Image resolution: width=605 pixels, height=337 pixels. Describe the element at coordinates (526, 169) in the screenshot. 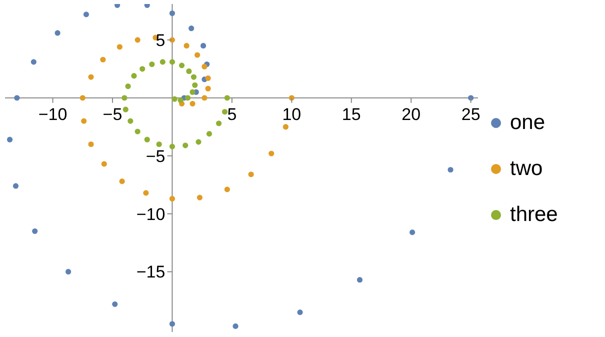

I see `legend-label: two` at that location.